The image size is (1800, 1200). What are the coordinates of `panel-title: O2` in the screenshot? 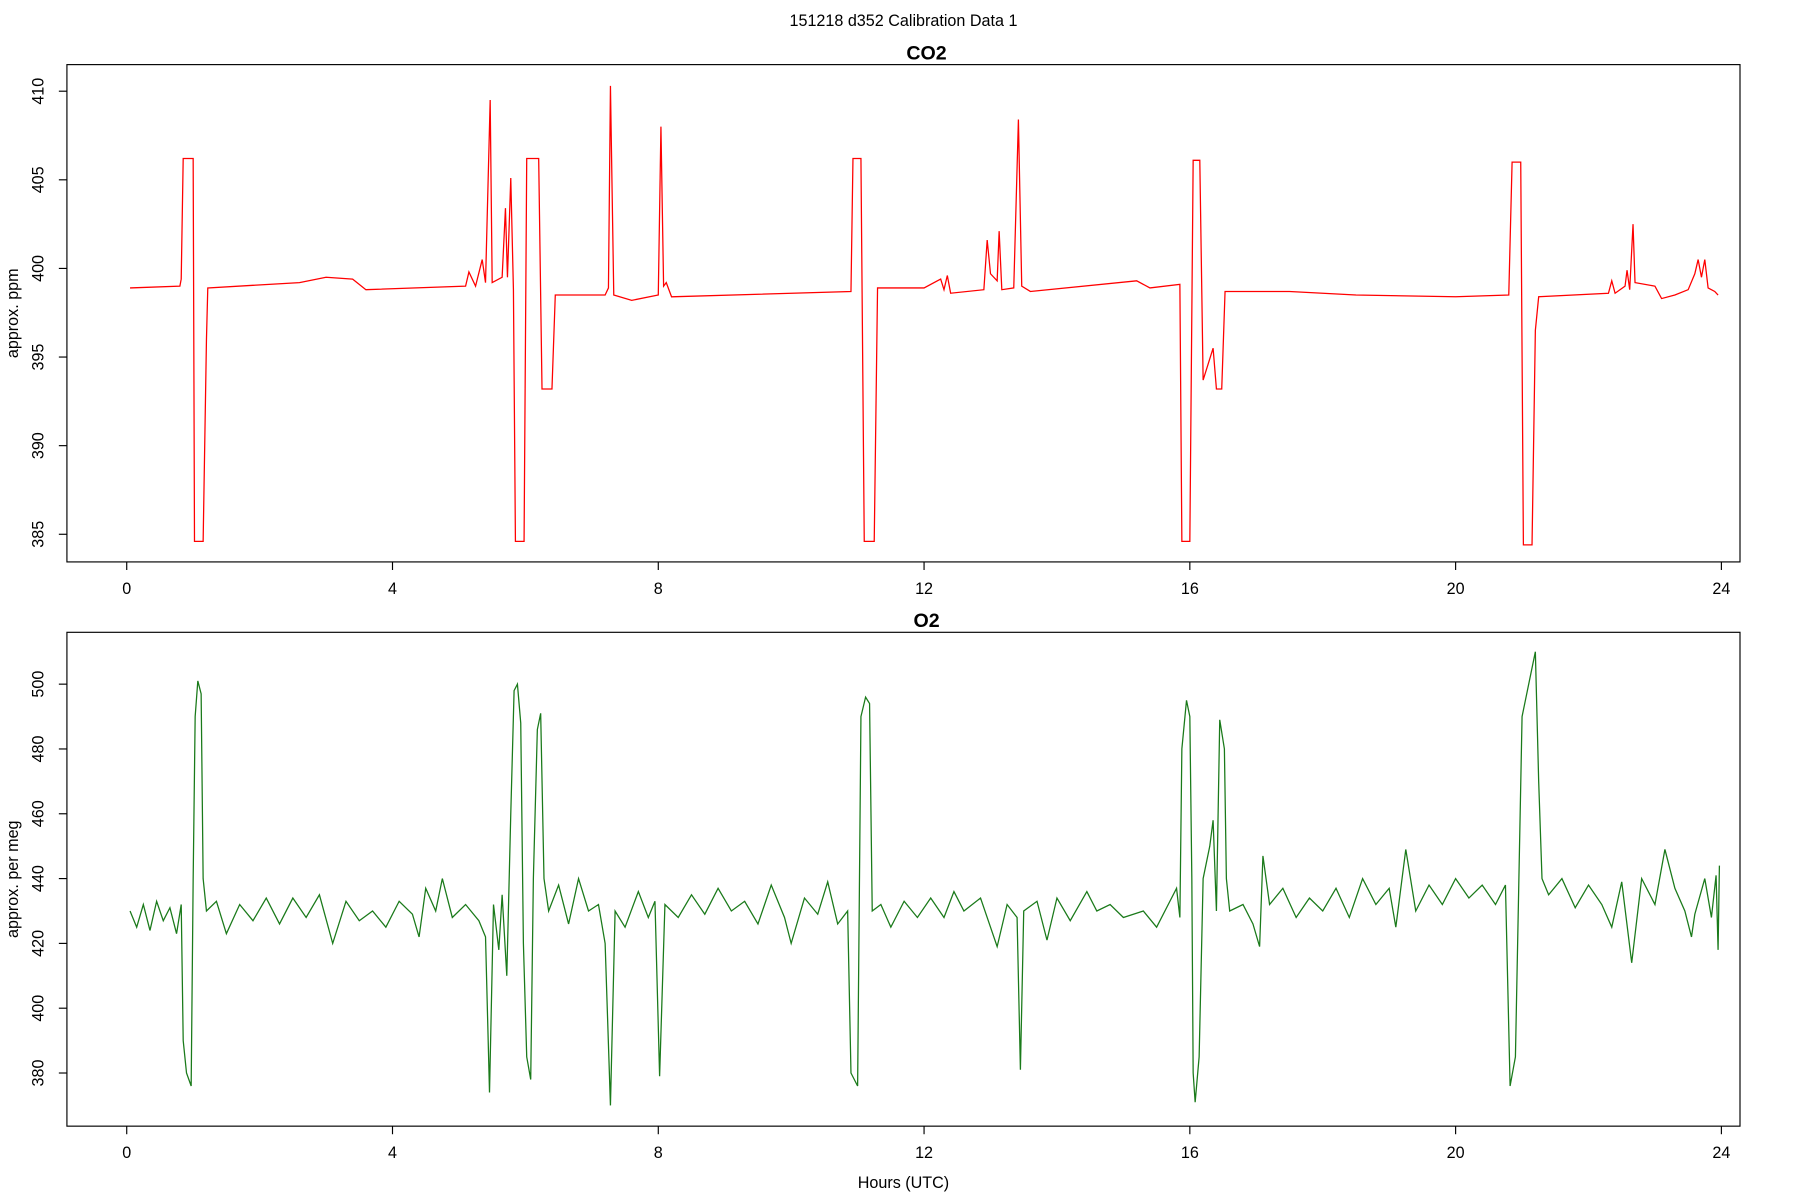 It's located at (926, 621).